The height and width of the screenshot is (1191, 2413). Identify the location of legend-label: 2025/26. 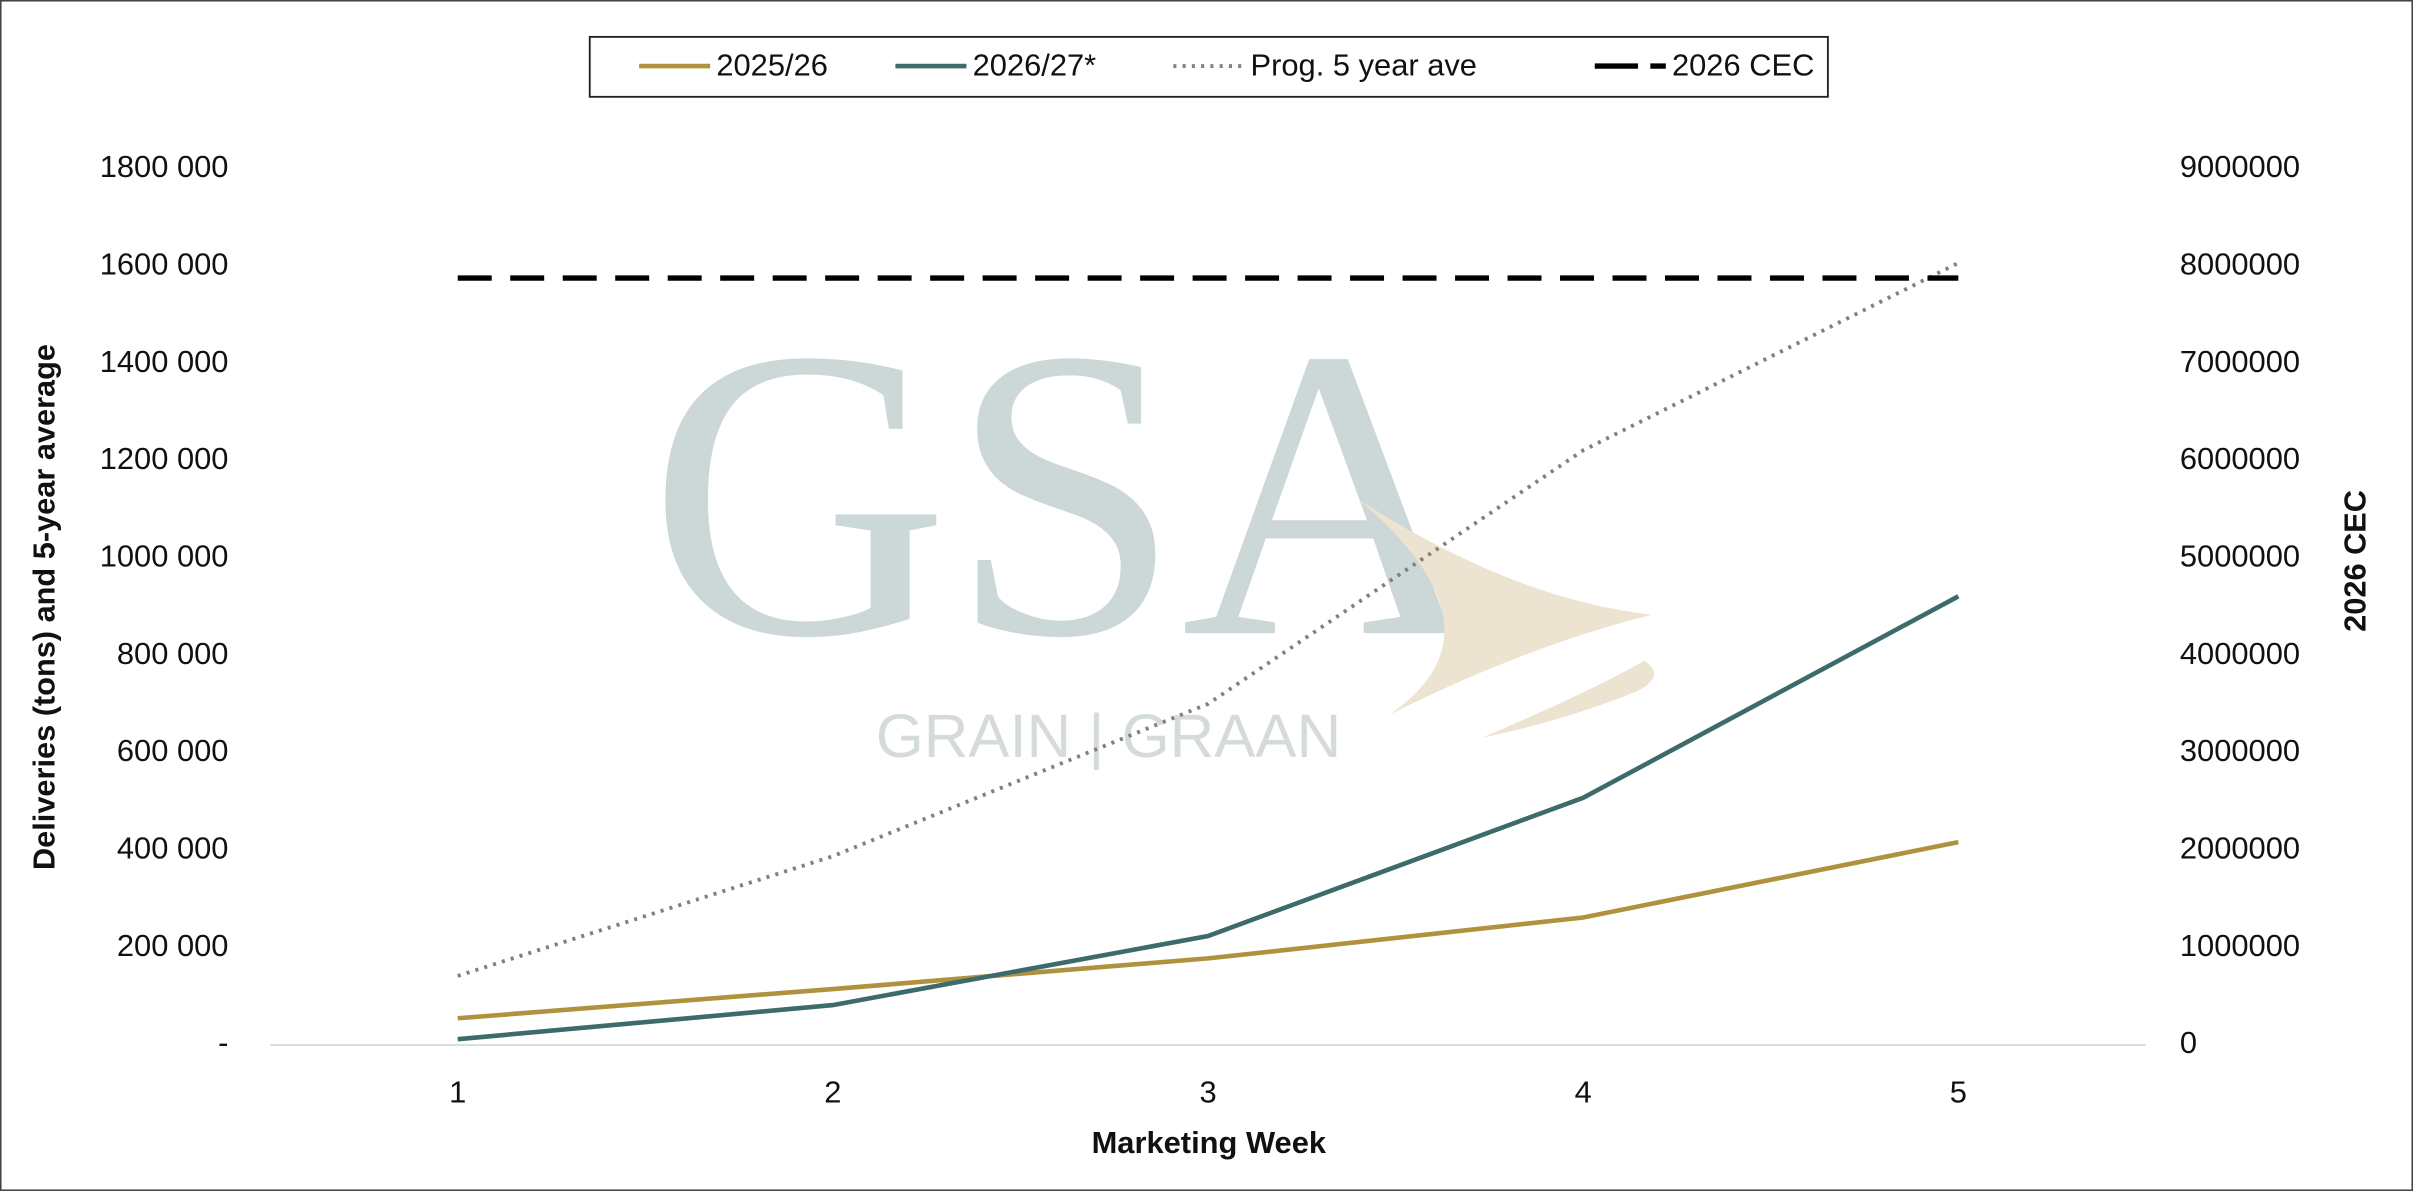
(772, 65).